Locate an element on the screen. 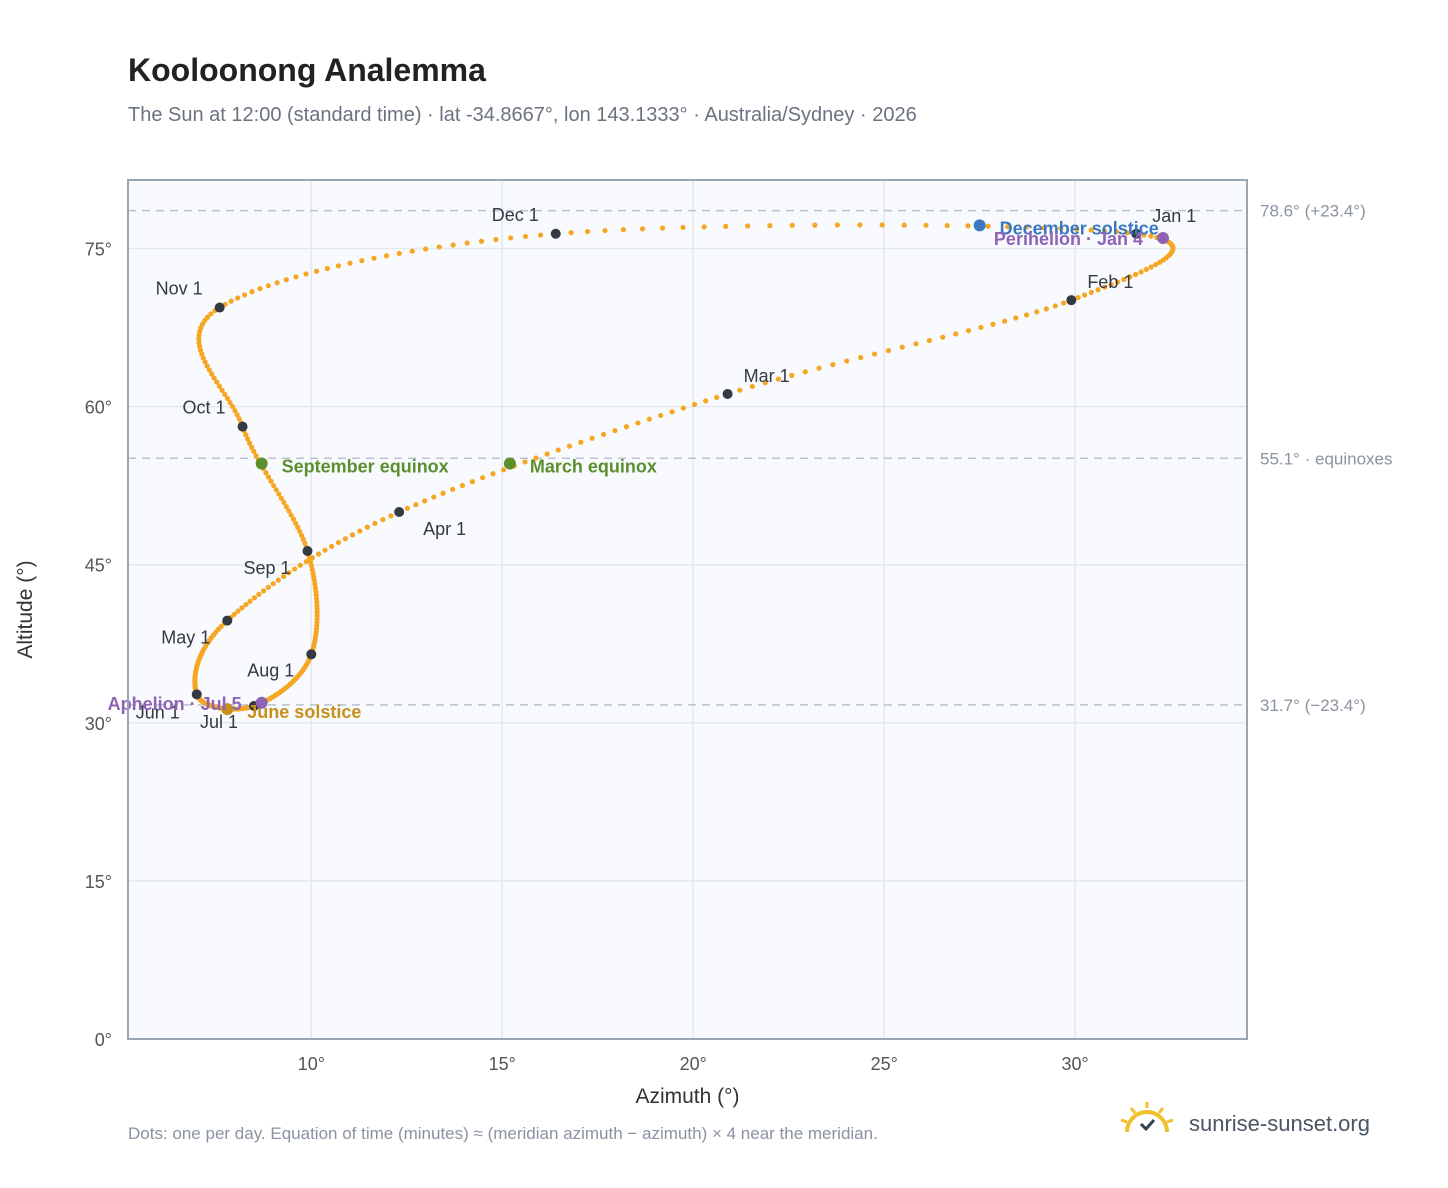 The image size is (1448, 1188). event-label: September equinox is located at coordinates (365, 467).